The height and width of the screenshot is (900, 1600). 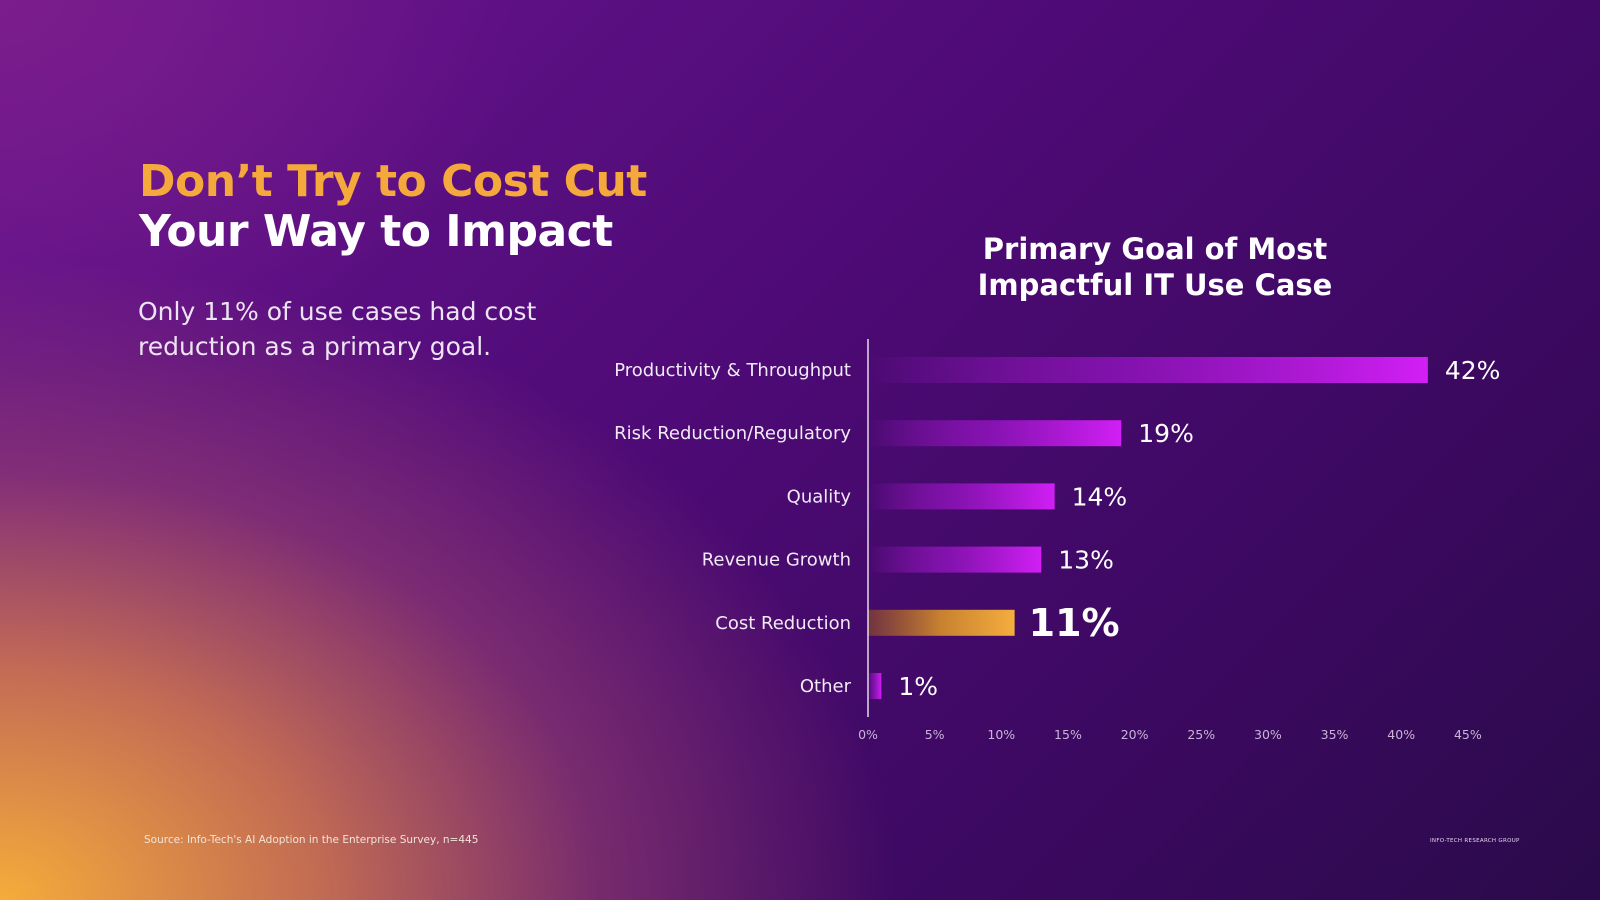 What do you see at coordinates (1201, 734) in the screenshot?
I see `x-tick-label: 25%` at bounding box center [1201, 734].